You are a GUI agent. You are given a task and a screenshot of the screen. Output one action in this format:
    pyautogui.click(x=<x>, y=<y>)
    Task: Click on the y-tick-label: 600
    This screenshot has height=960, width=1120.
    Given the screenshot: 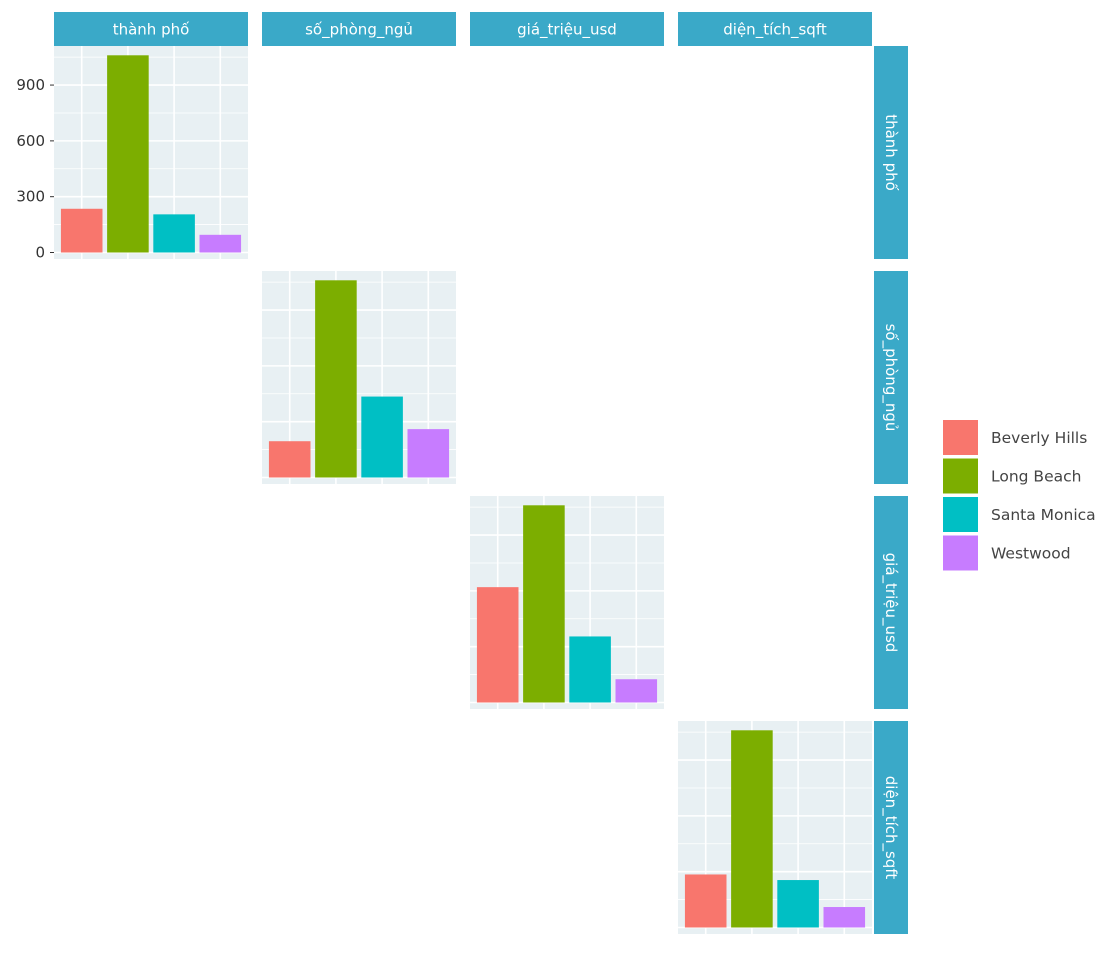 What is the action you would take?
    pyautogui.click(x=30, y=141)
    